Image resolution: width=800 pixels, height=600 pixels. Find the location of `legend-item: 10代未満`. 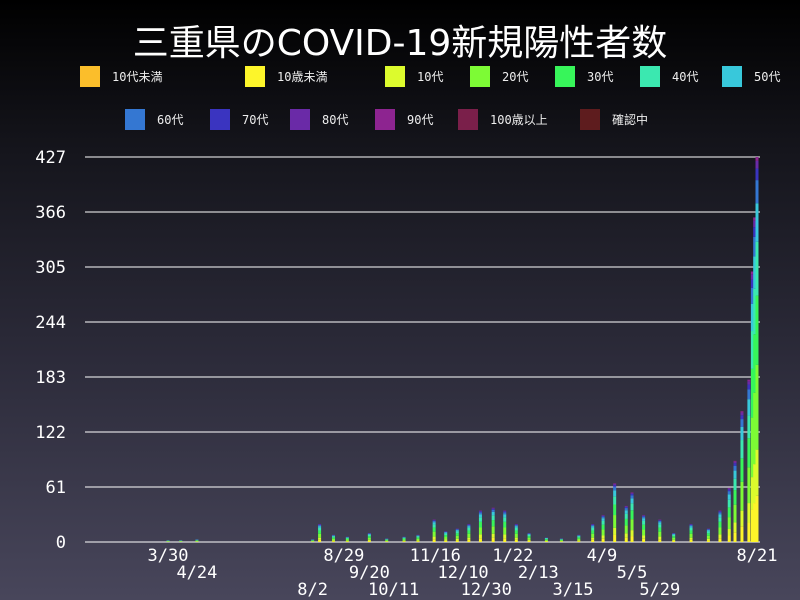

legend-item: 10代未満 is located at coordinates (121, 76).